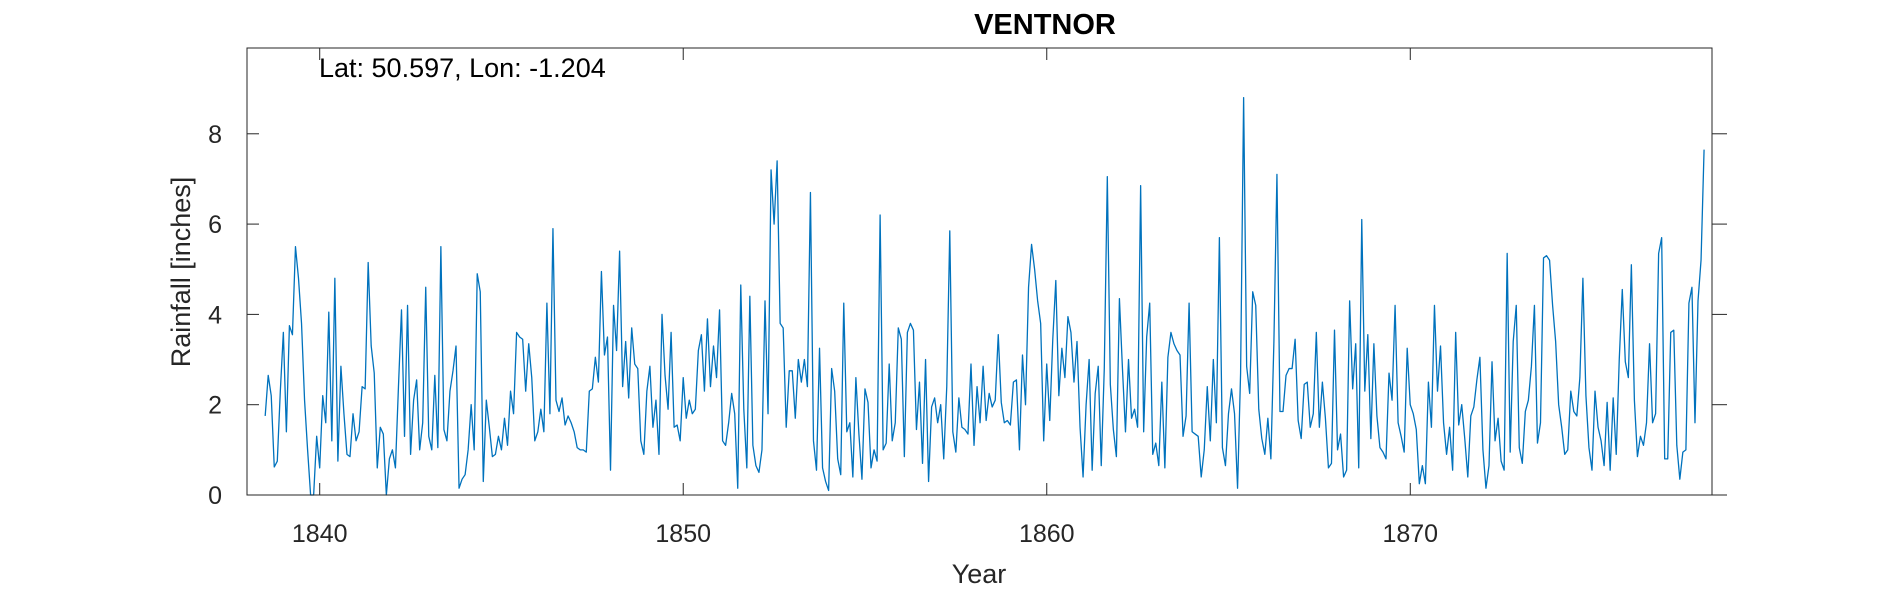  What do you see at coordinates (683, 534) in the screenshot?
I see `x-tick-label: 1850` at bounding box center [683, 534].